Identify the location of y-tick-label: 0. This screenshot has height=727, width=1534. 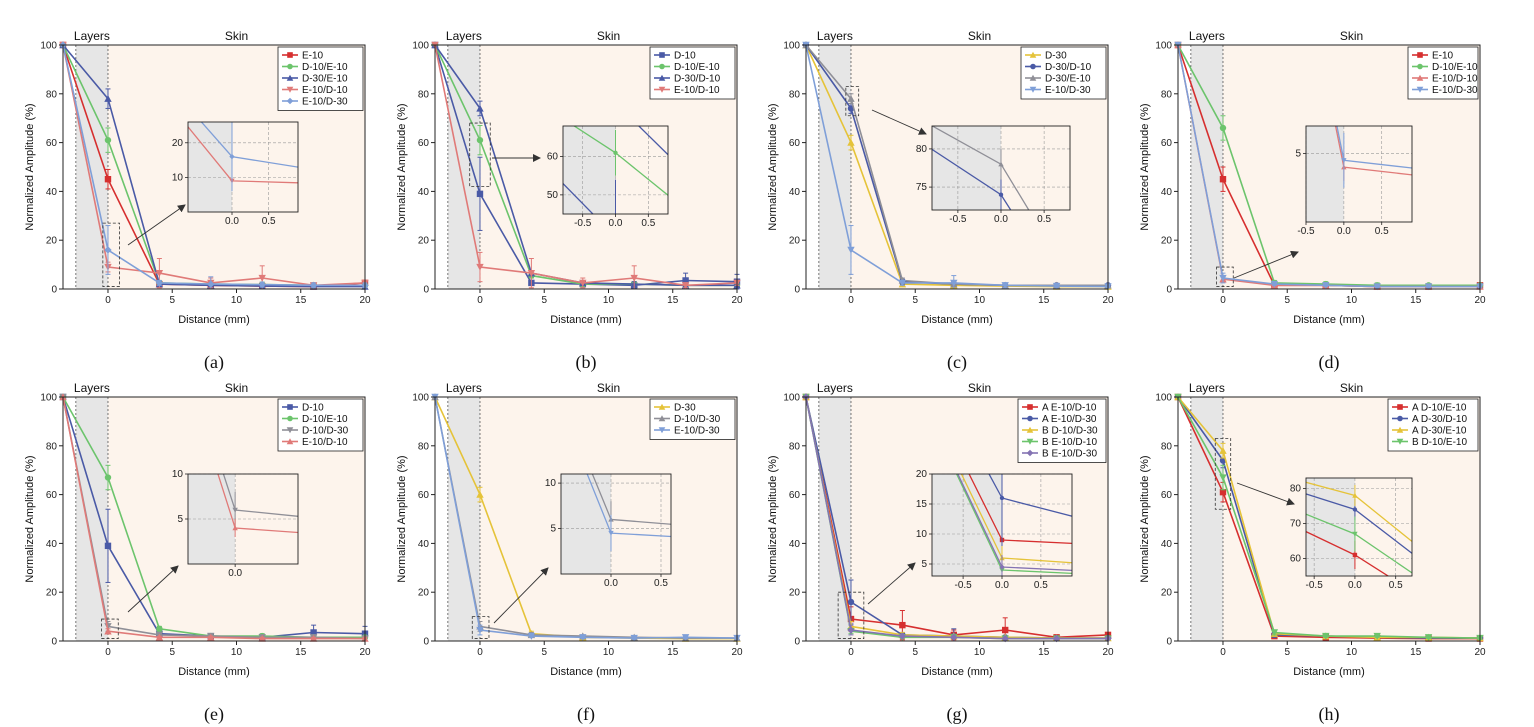
(54, 642).